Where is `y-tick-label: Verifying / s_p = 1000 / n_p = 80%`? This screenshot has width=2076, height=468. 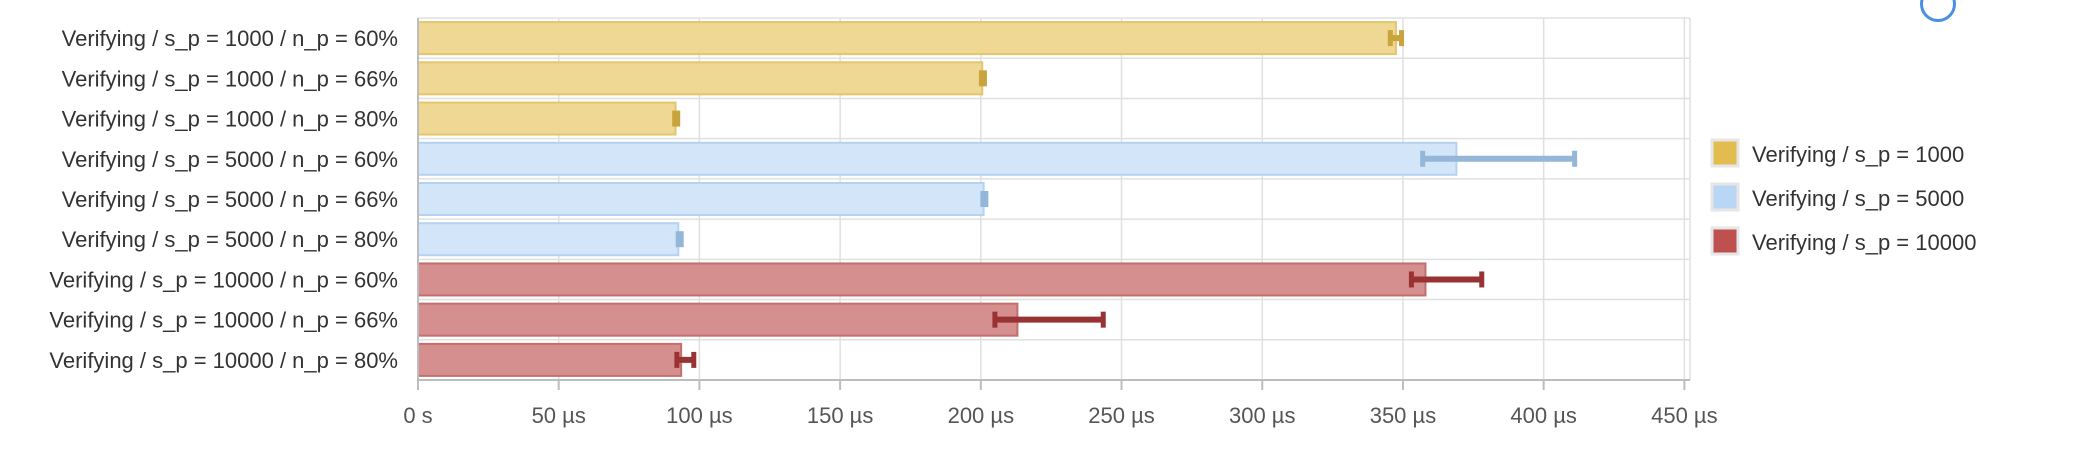 y-tick-label: Verifying / s_p = 1000 / n_p = 80% is located at coordinates (230, 119).